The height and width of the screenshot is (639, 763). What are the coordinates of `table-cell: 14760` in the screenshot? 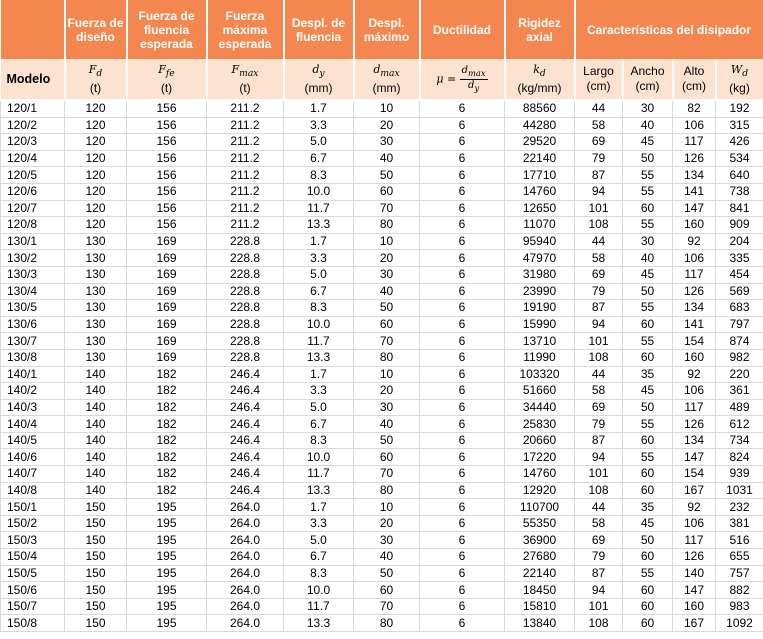 It's located at (539, 191).